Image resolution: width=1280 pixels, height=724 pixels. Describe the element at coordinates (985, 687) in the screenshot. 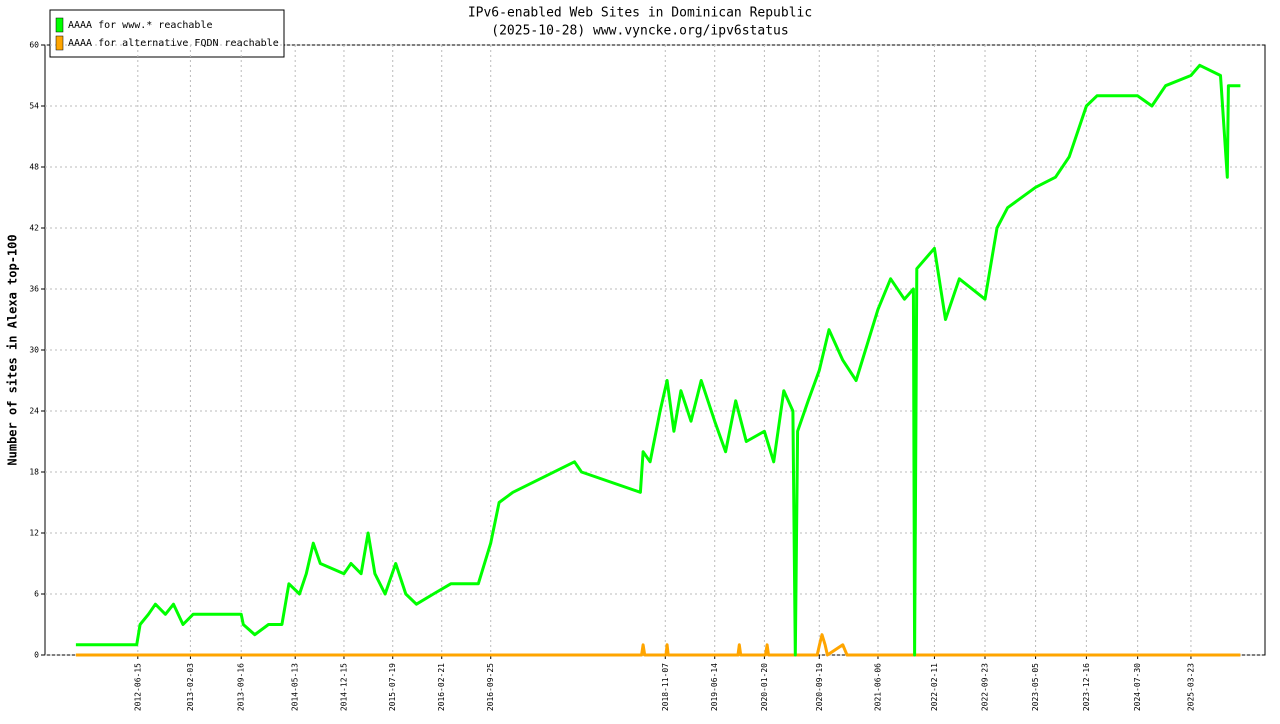

I see `x-tick-label: 2022-09-23` at that location.